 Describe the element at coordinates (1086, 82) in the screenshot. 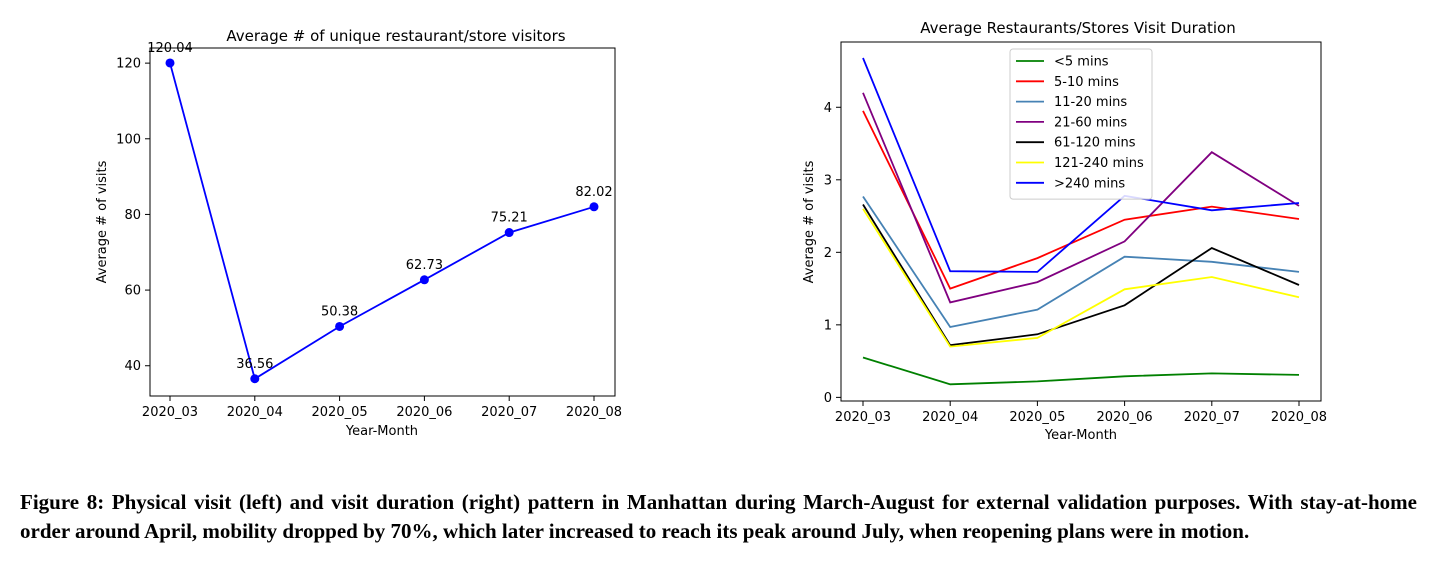

I see `legend-label: 5-10 mins` at that location.